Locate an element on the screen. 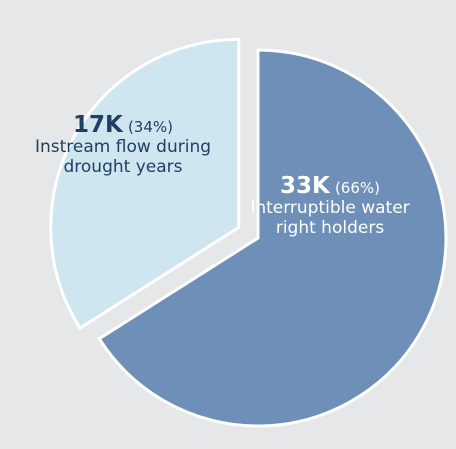 The height and width of the screenshot is (449, 456). slice-percent-instream: (34%) is located at coordinates (150, 127).